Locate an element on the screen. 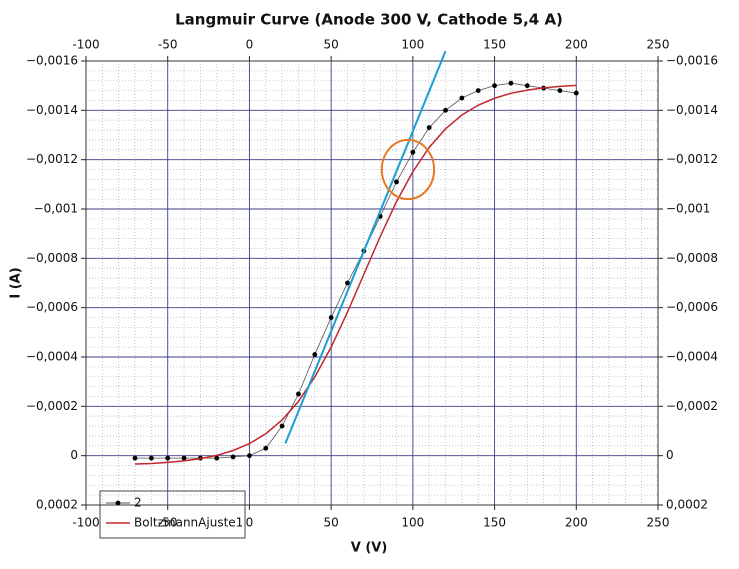 The height and width of the screenshot is (569, 739). legend-label: 2 is located at coordinates (138, 503).